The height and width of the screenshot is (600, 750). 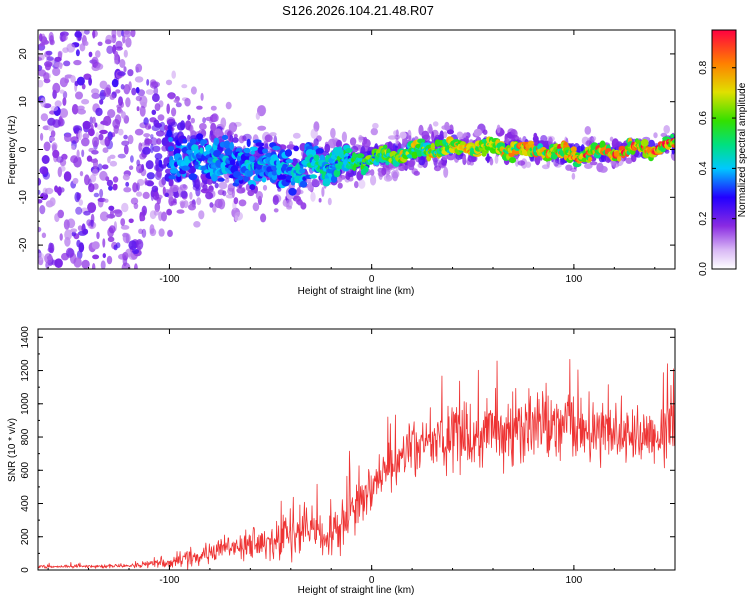 What do you see at coordinates (12, 150) in the screenshot?
I see `spectrogram-y-axis-label: Frequency (Hz)` at bounding box center [12, 150].